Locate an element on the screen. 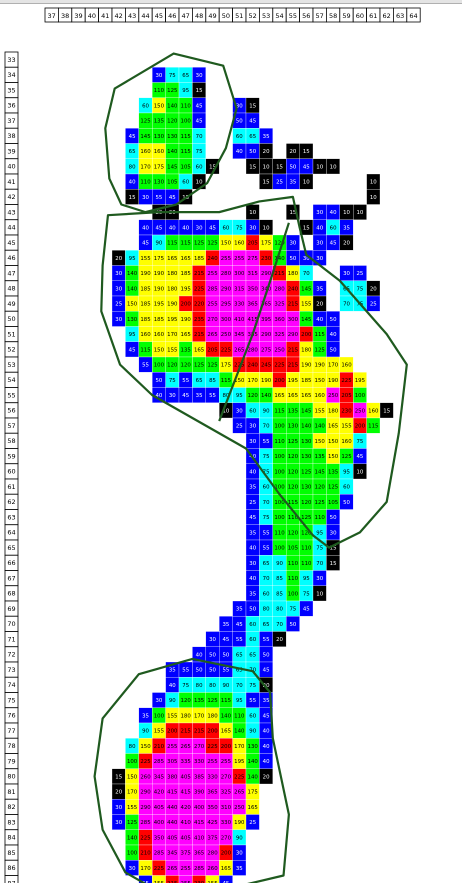 This screenshot has height=883, width=462. column-header-label: 49 is located at coordinates (212, 16).